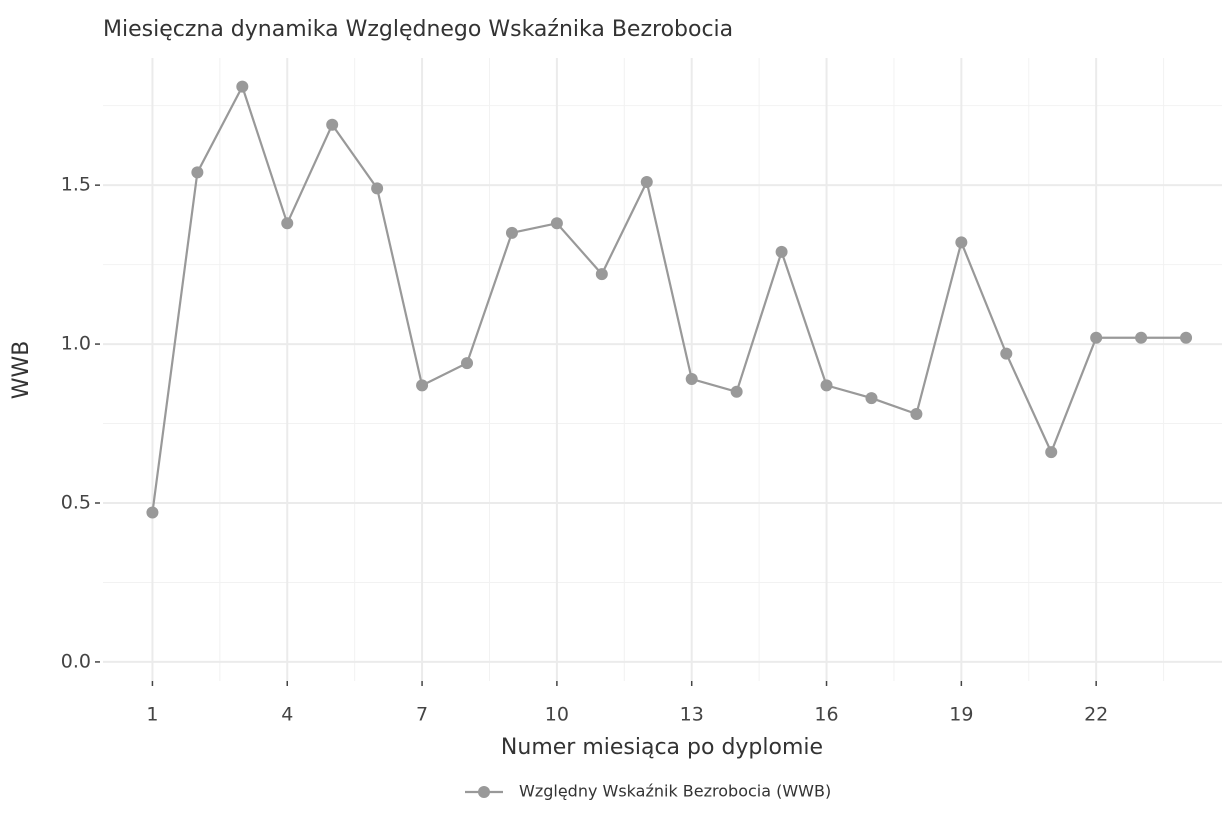 The image size is (1225, 832). I want to click on y-tick-label: 1.5, so click(76, 185).